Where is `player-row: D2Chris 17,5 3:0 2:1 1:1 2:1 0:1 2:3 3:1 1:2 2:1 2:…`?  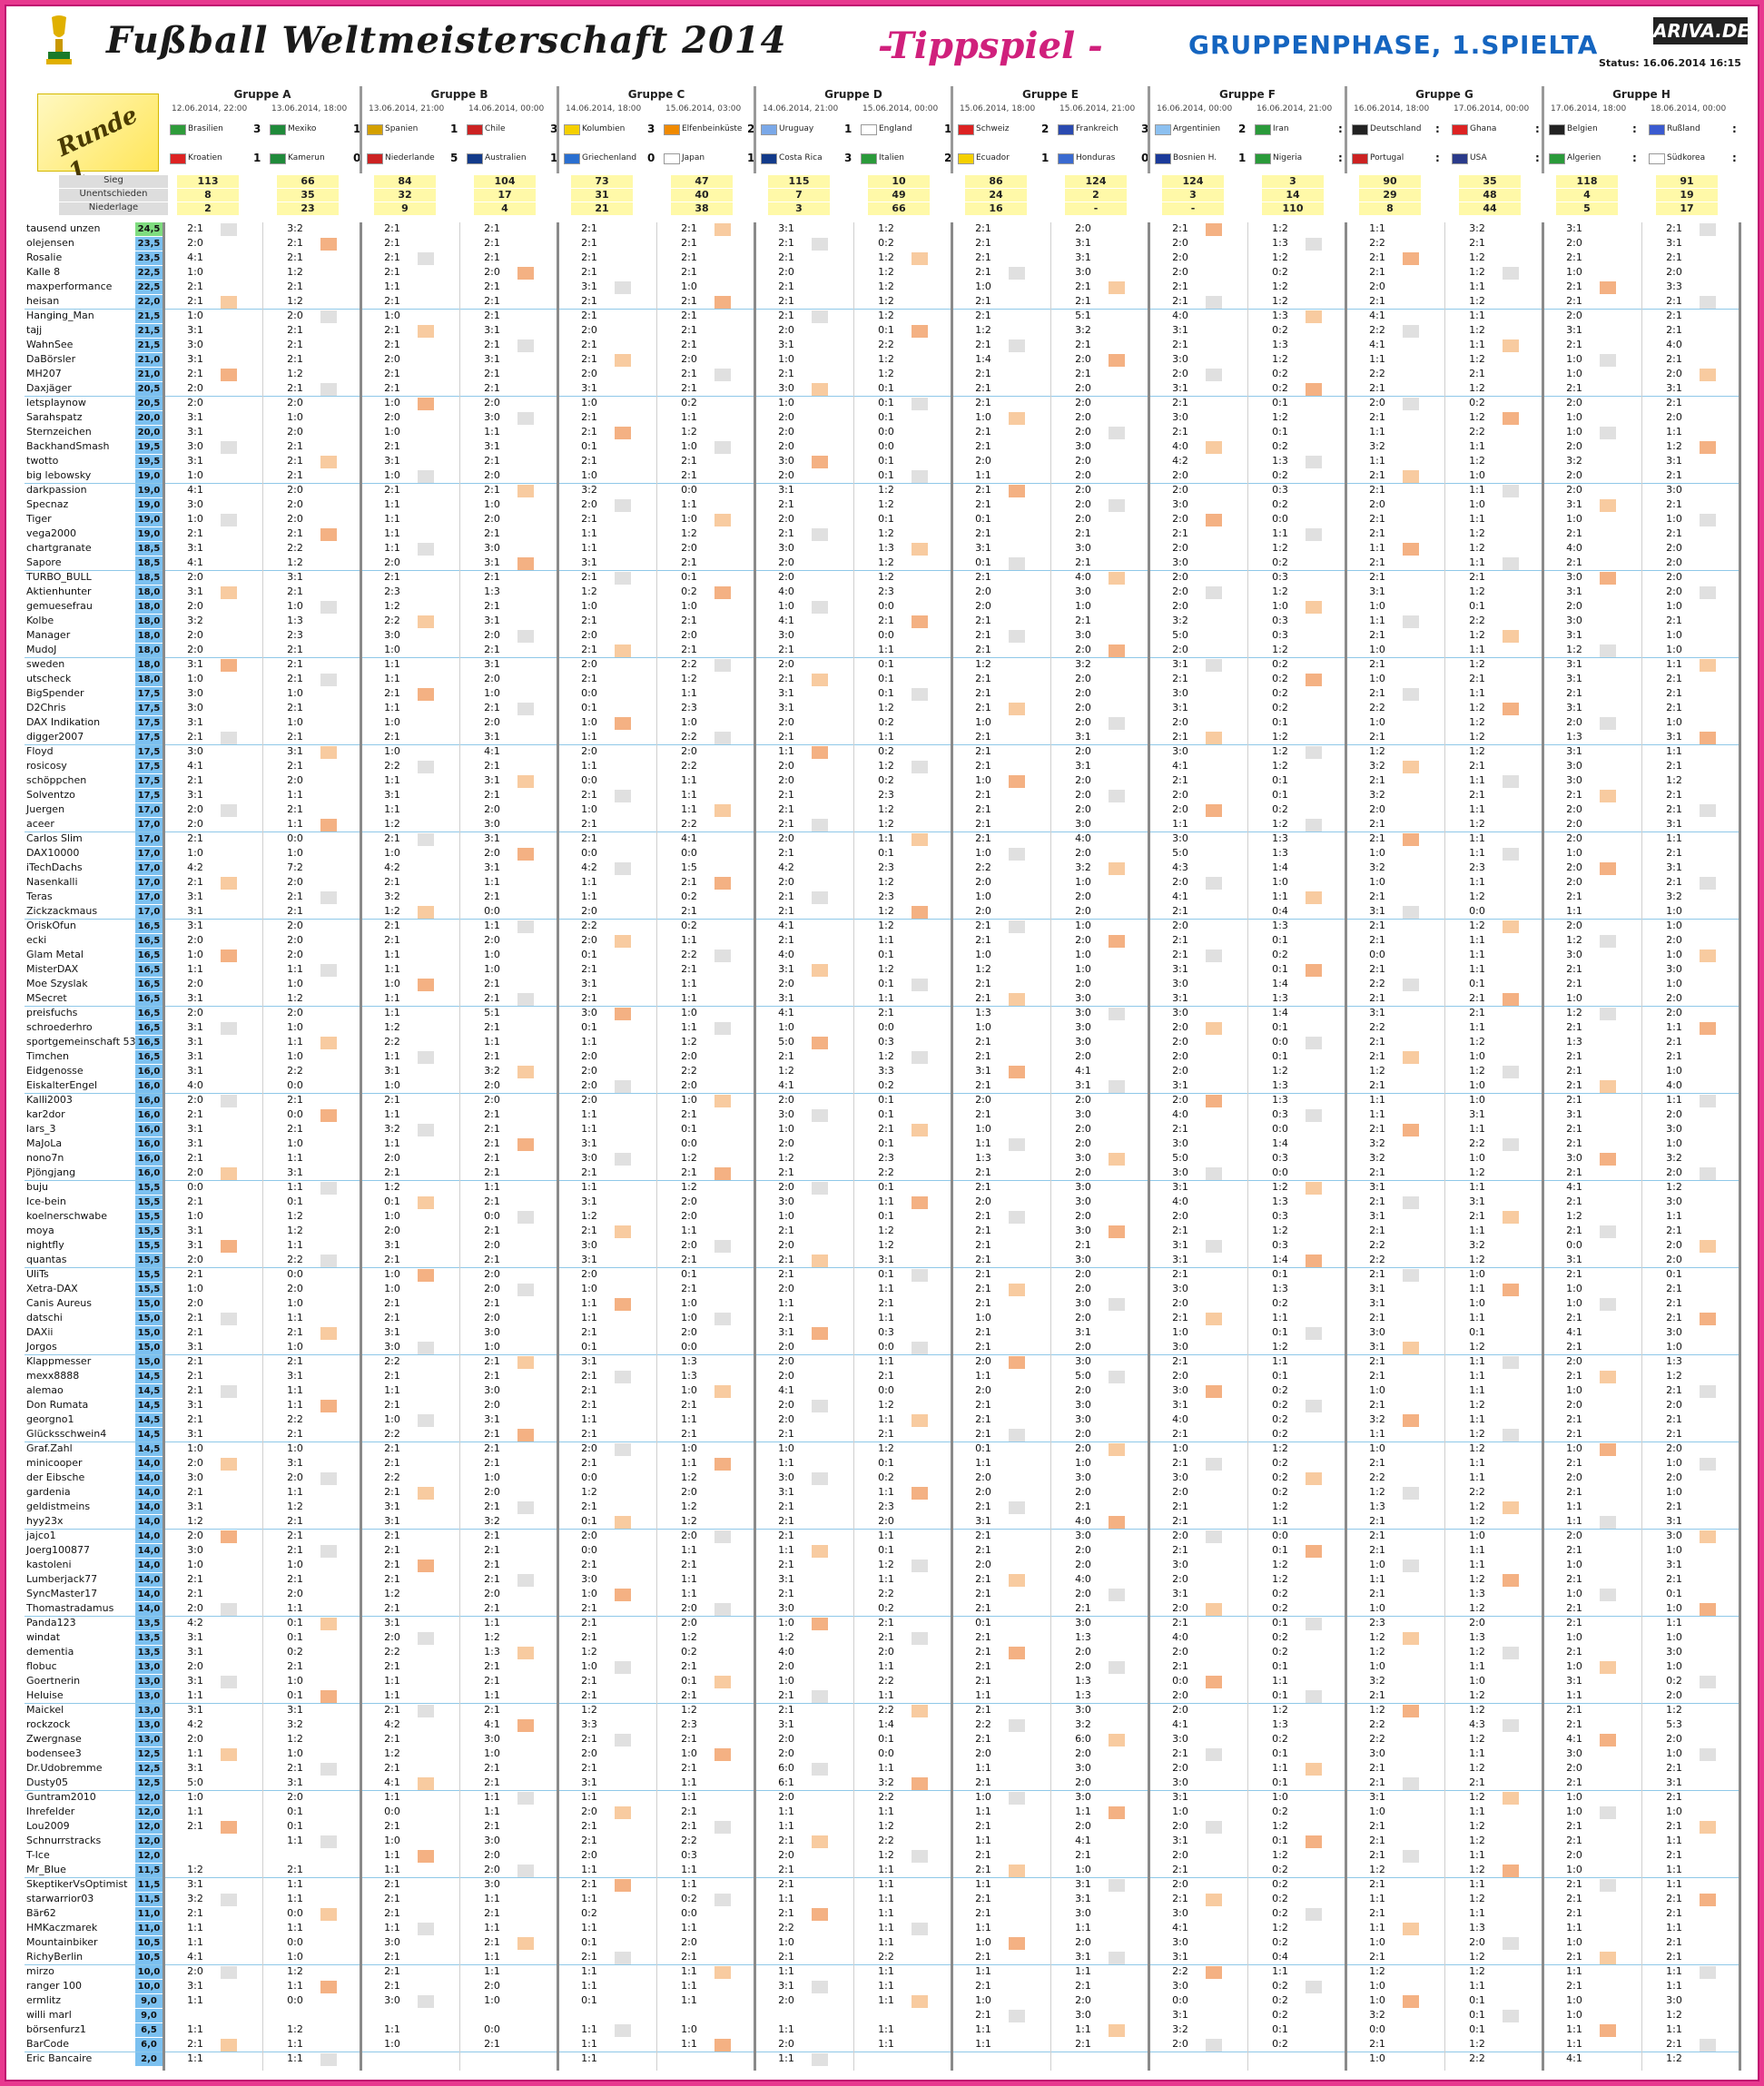
player-row: D2Chris 17,5 3:0 2:1 1:1 2:1 0:1 2:3 3:1 1:2 2:1 2:… is located at coordinates (882, 709).